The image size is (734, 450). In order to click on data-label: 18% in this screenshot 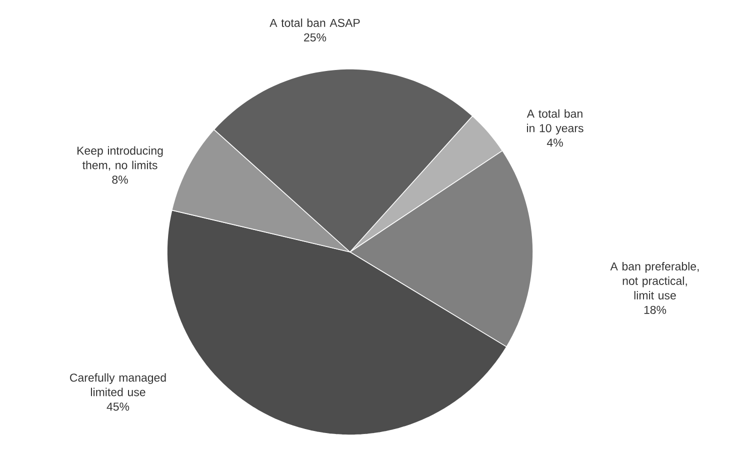, I will do `click(655, 310)`.